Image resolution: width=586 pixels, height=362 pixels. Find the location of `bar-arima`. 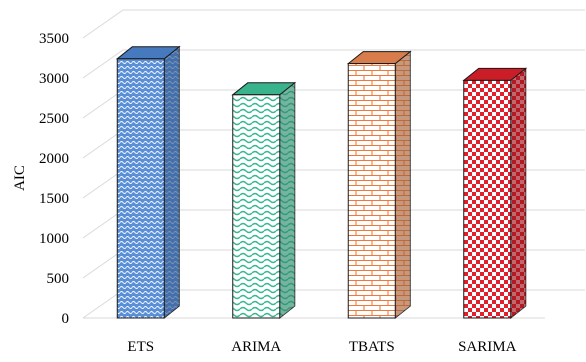

bar-arima is located at coordinates (264, 200).